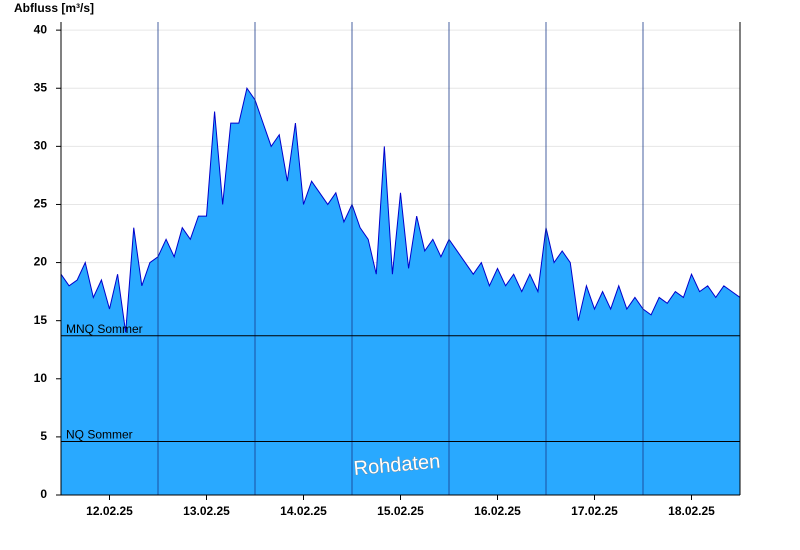  I want to click on x-tick-label: 15.02.25, so click(400, 511).